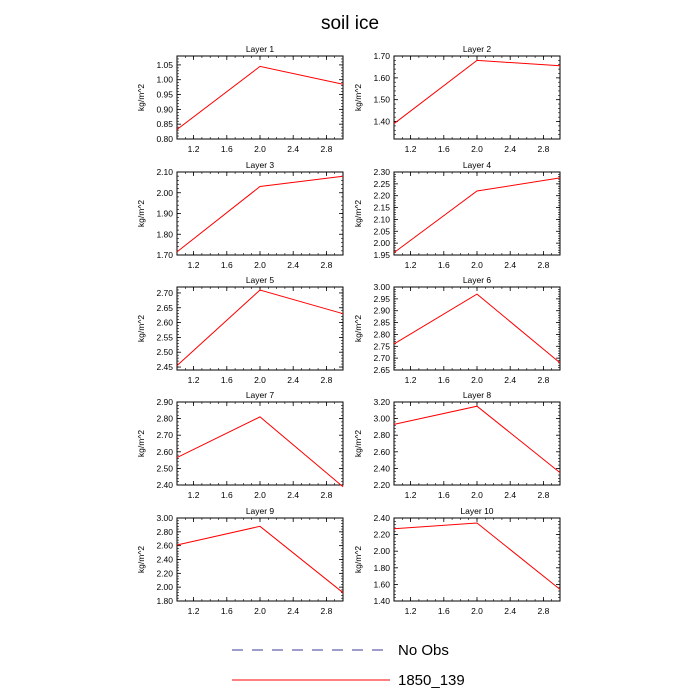  I want to click on panel-title: Layer 6, so click(477, 280).